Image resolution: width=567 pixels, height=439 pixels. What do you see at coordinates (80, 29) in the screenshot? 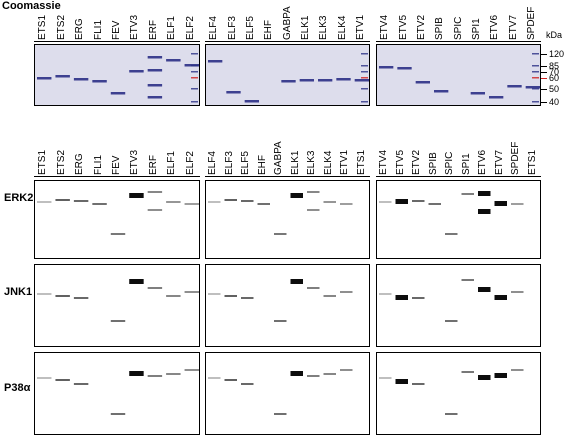
I see `top-lane-erg-0-2: ERG` at bounding box center [80, 29].